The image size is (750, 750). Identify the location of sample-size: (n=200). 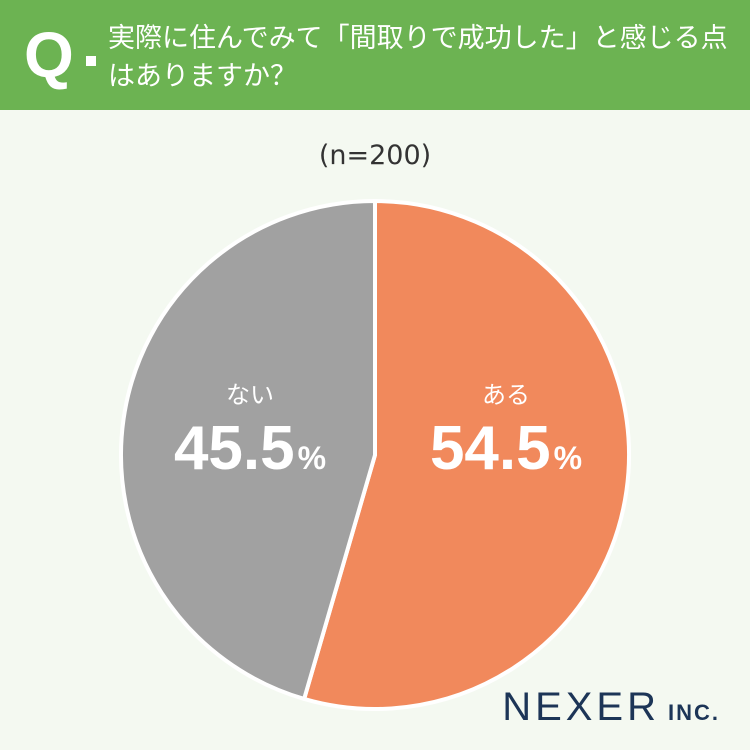
(375, 155).